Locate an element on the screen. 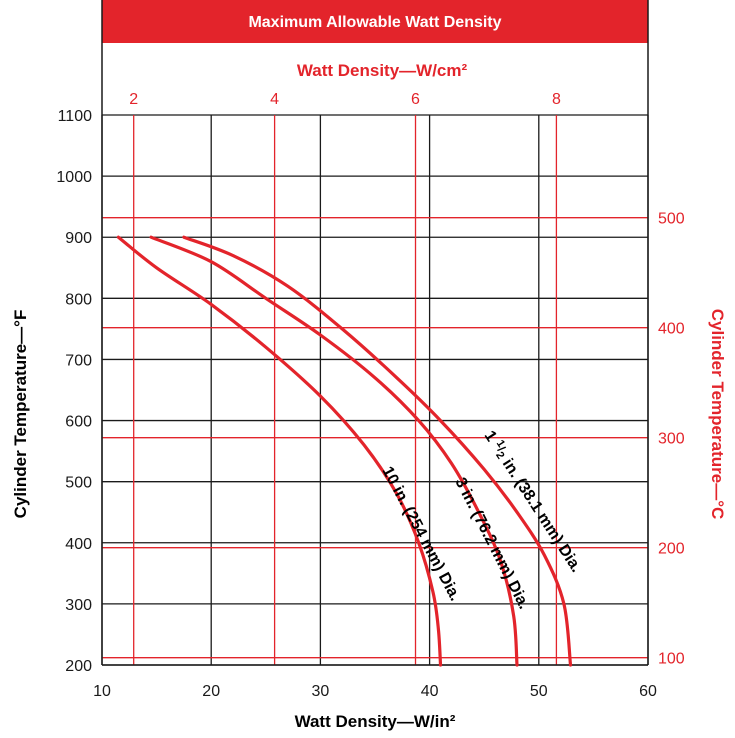 This screenshot has width=735, height=738. y-tick-label: 700 is located at coordinates (78, 360).